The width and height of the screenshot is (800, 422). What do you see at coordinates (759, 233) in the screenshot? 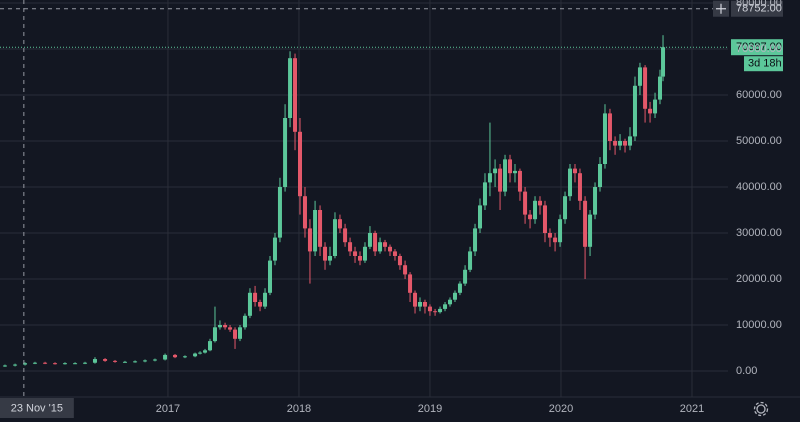
I see `y-tick-label: 30000.00` at bounding box center [759, 233].